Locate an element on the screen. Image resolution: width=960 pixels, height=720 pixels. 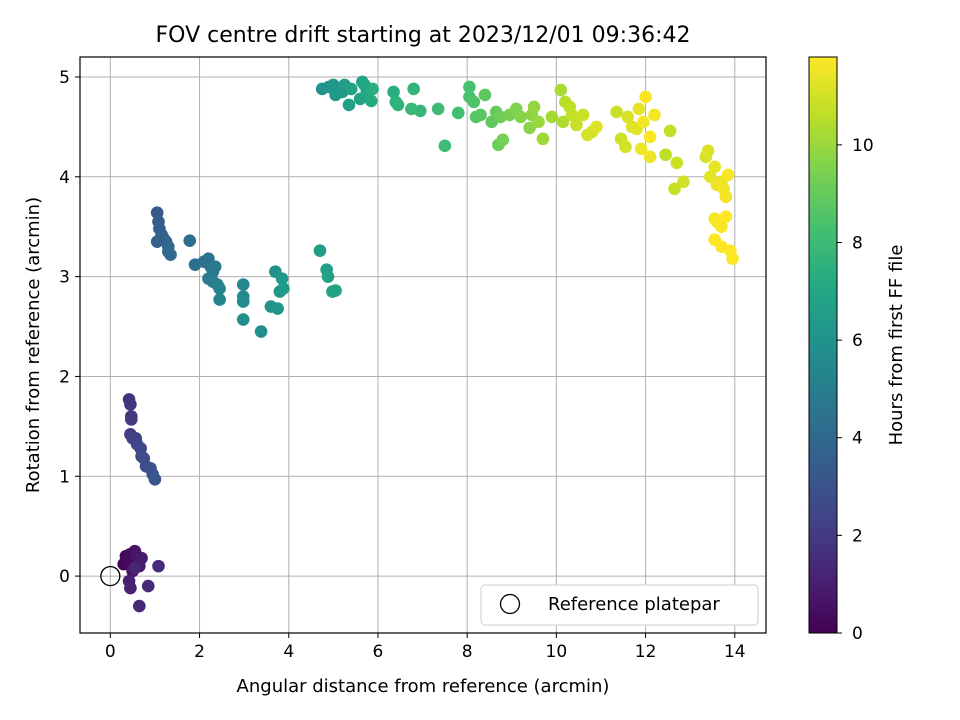
colorbar-tick-label: 4 is located at coordinates (857, 439).